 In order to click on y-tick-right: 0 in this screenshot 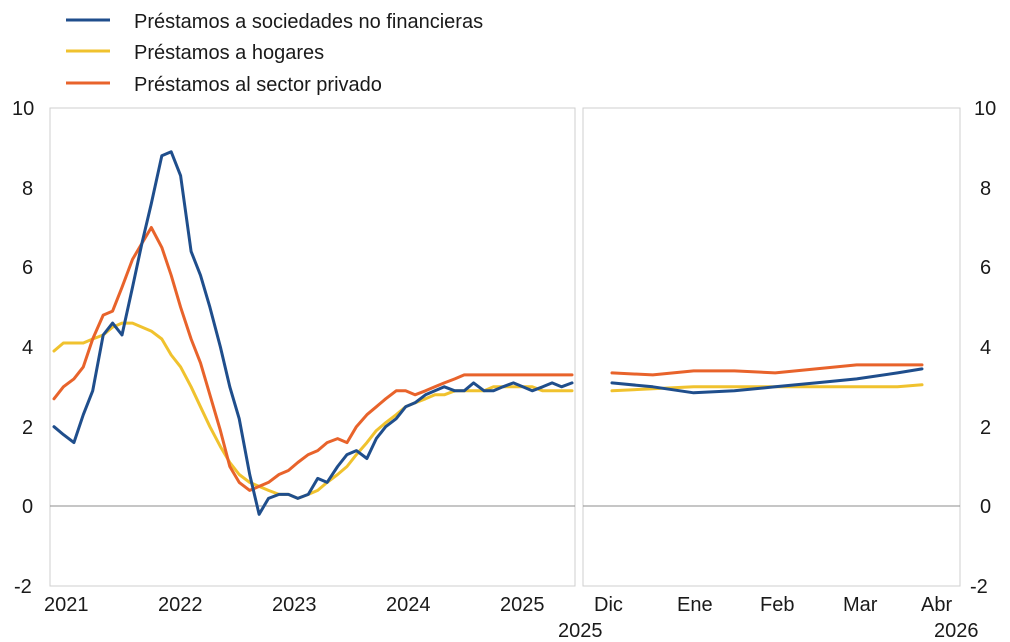, I will do `click(985, 507)`.